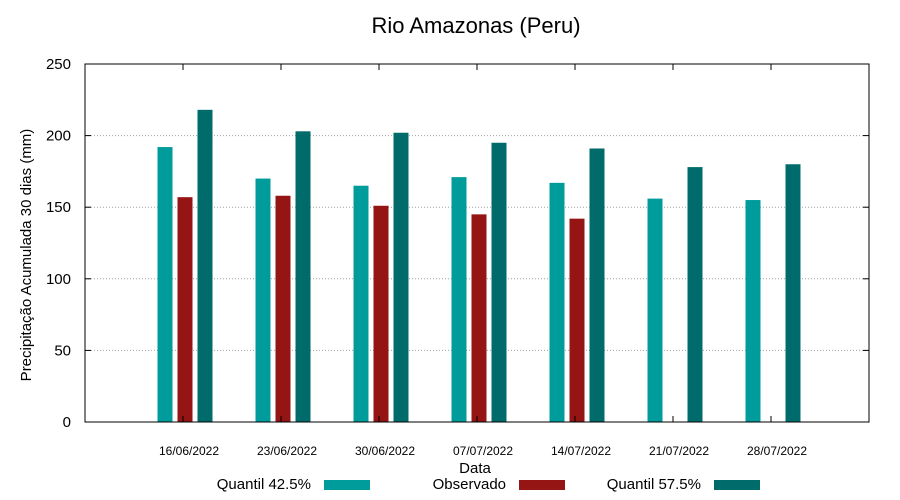 The height and width of the screenshot is (500, 900). What do you see at coordinates (401, 277) in the screenshot?
I see `bar-quantil-57-5--2` at bounding box center [401, 277].